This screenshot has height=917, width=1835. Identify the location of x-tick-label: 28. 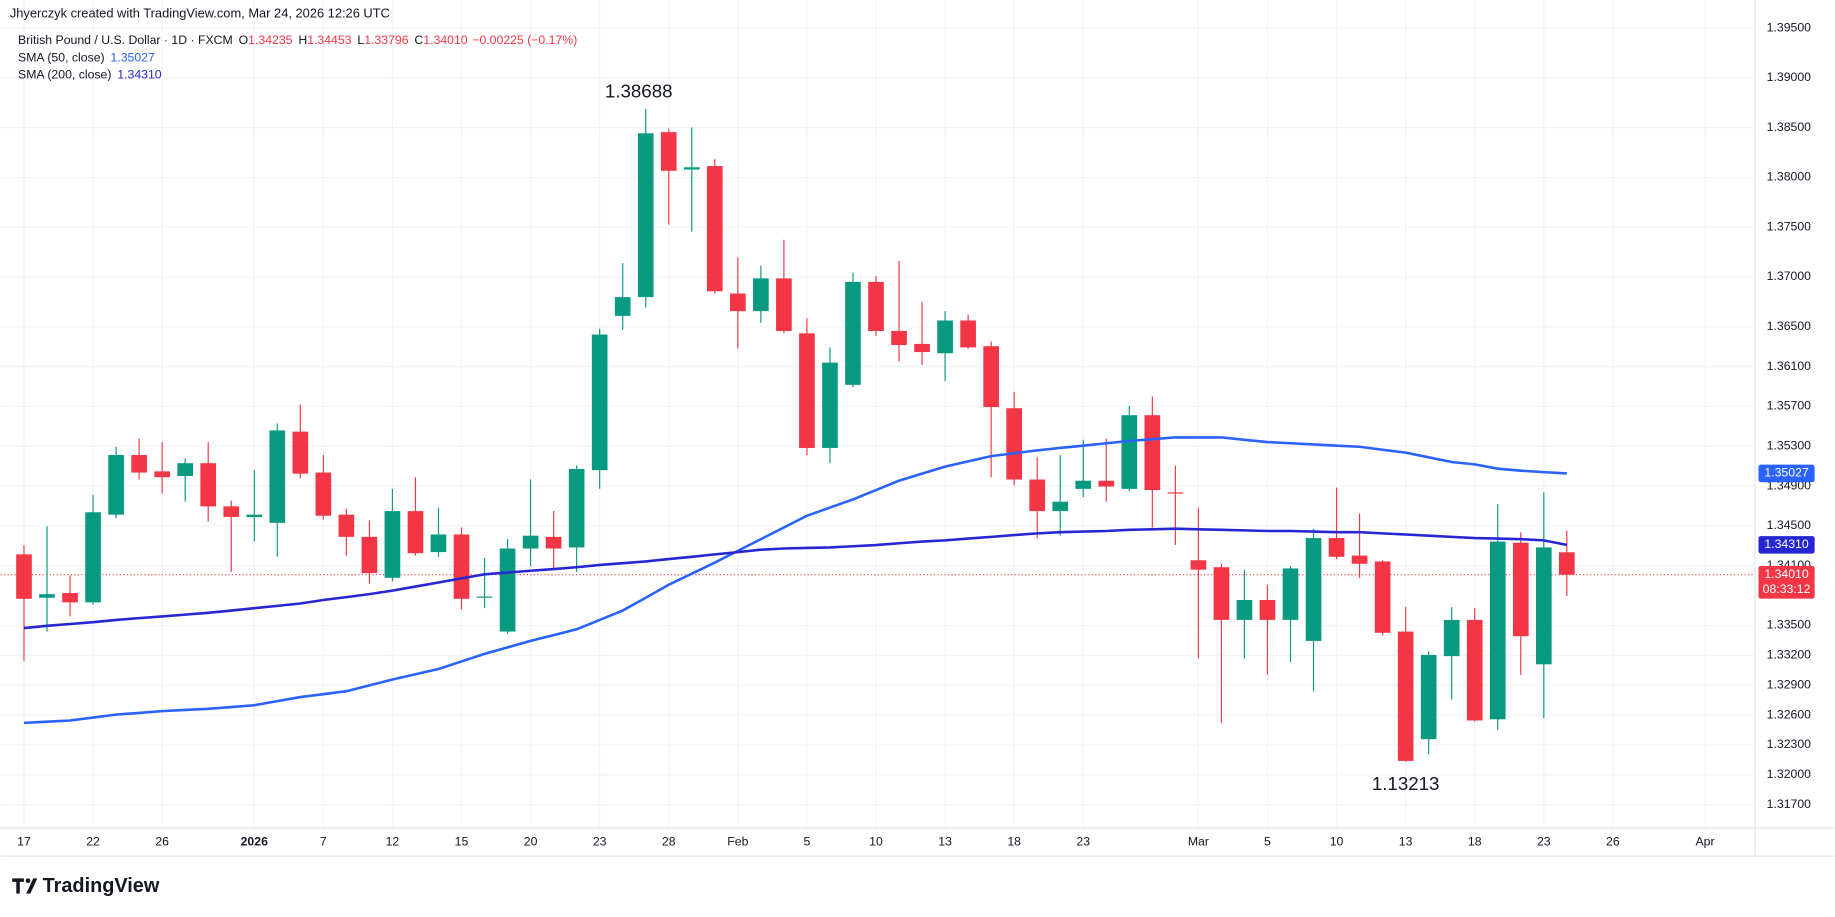
(669, 841).